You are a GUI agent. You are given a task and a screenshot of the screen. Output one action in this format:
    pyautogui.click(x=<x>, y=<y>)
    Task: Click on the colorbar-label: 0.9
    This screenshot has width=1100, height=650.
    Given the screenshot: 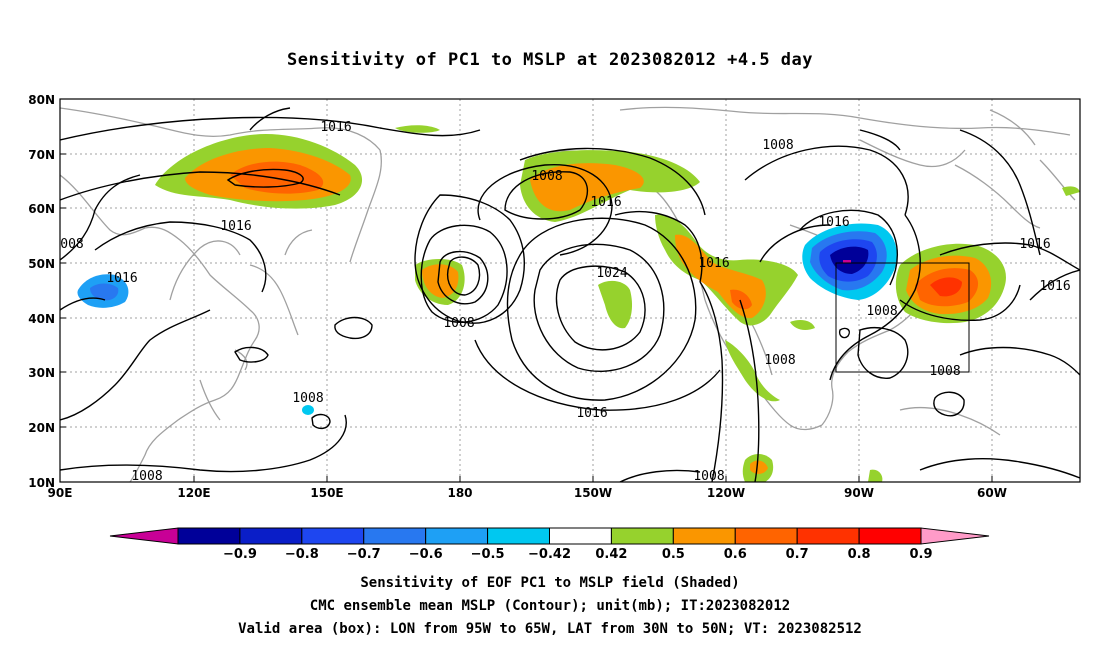 What is the action you would take?
    pyautogui.click(x=920, y=554)
    